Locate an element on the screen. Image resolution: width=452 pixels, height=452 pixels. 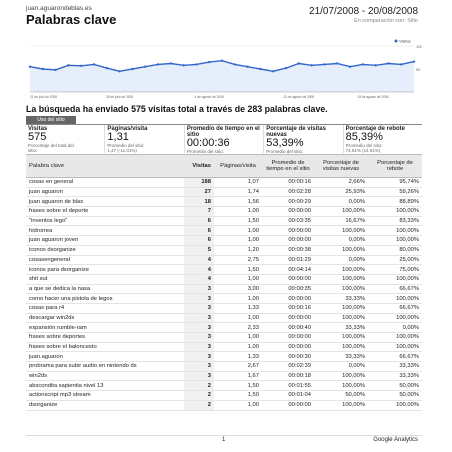
col-header-keyword: Palabra clave is located at coordinates (105, 166).